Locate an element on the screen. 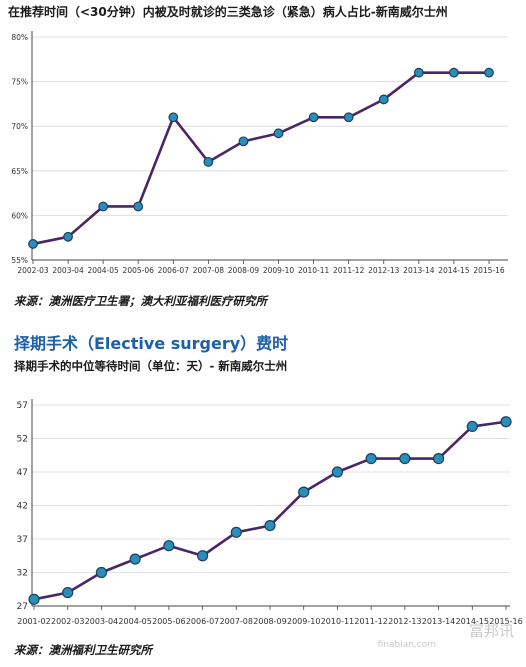 The width and height of the screenshot is (526, 667). y-tick-label: 27 is located at coordinates (22, 607).